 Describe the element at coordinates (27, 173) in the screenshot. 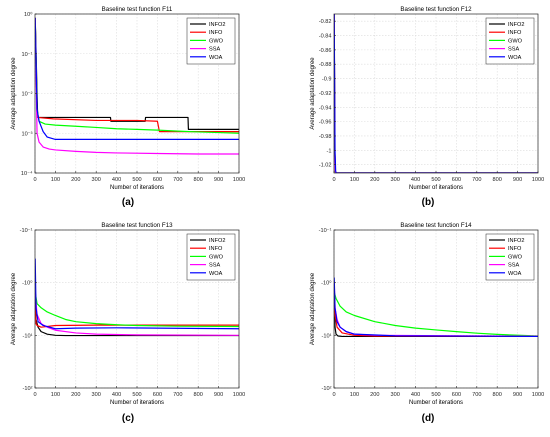

I see `y-tick-label: 10⁻⁴` at that location.